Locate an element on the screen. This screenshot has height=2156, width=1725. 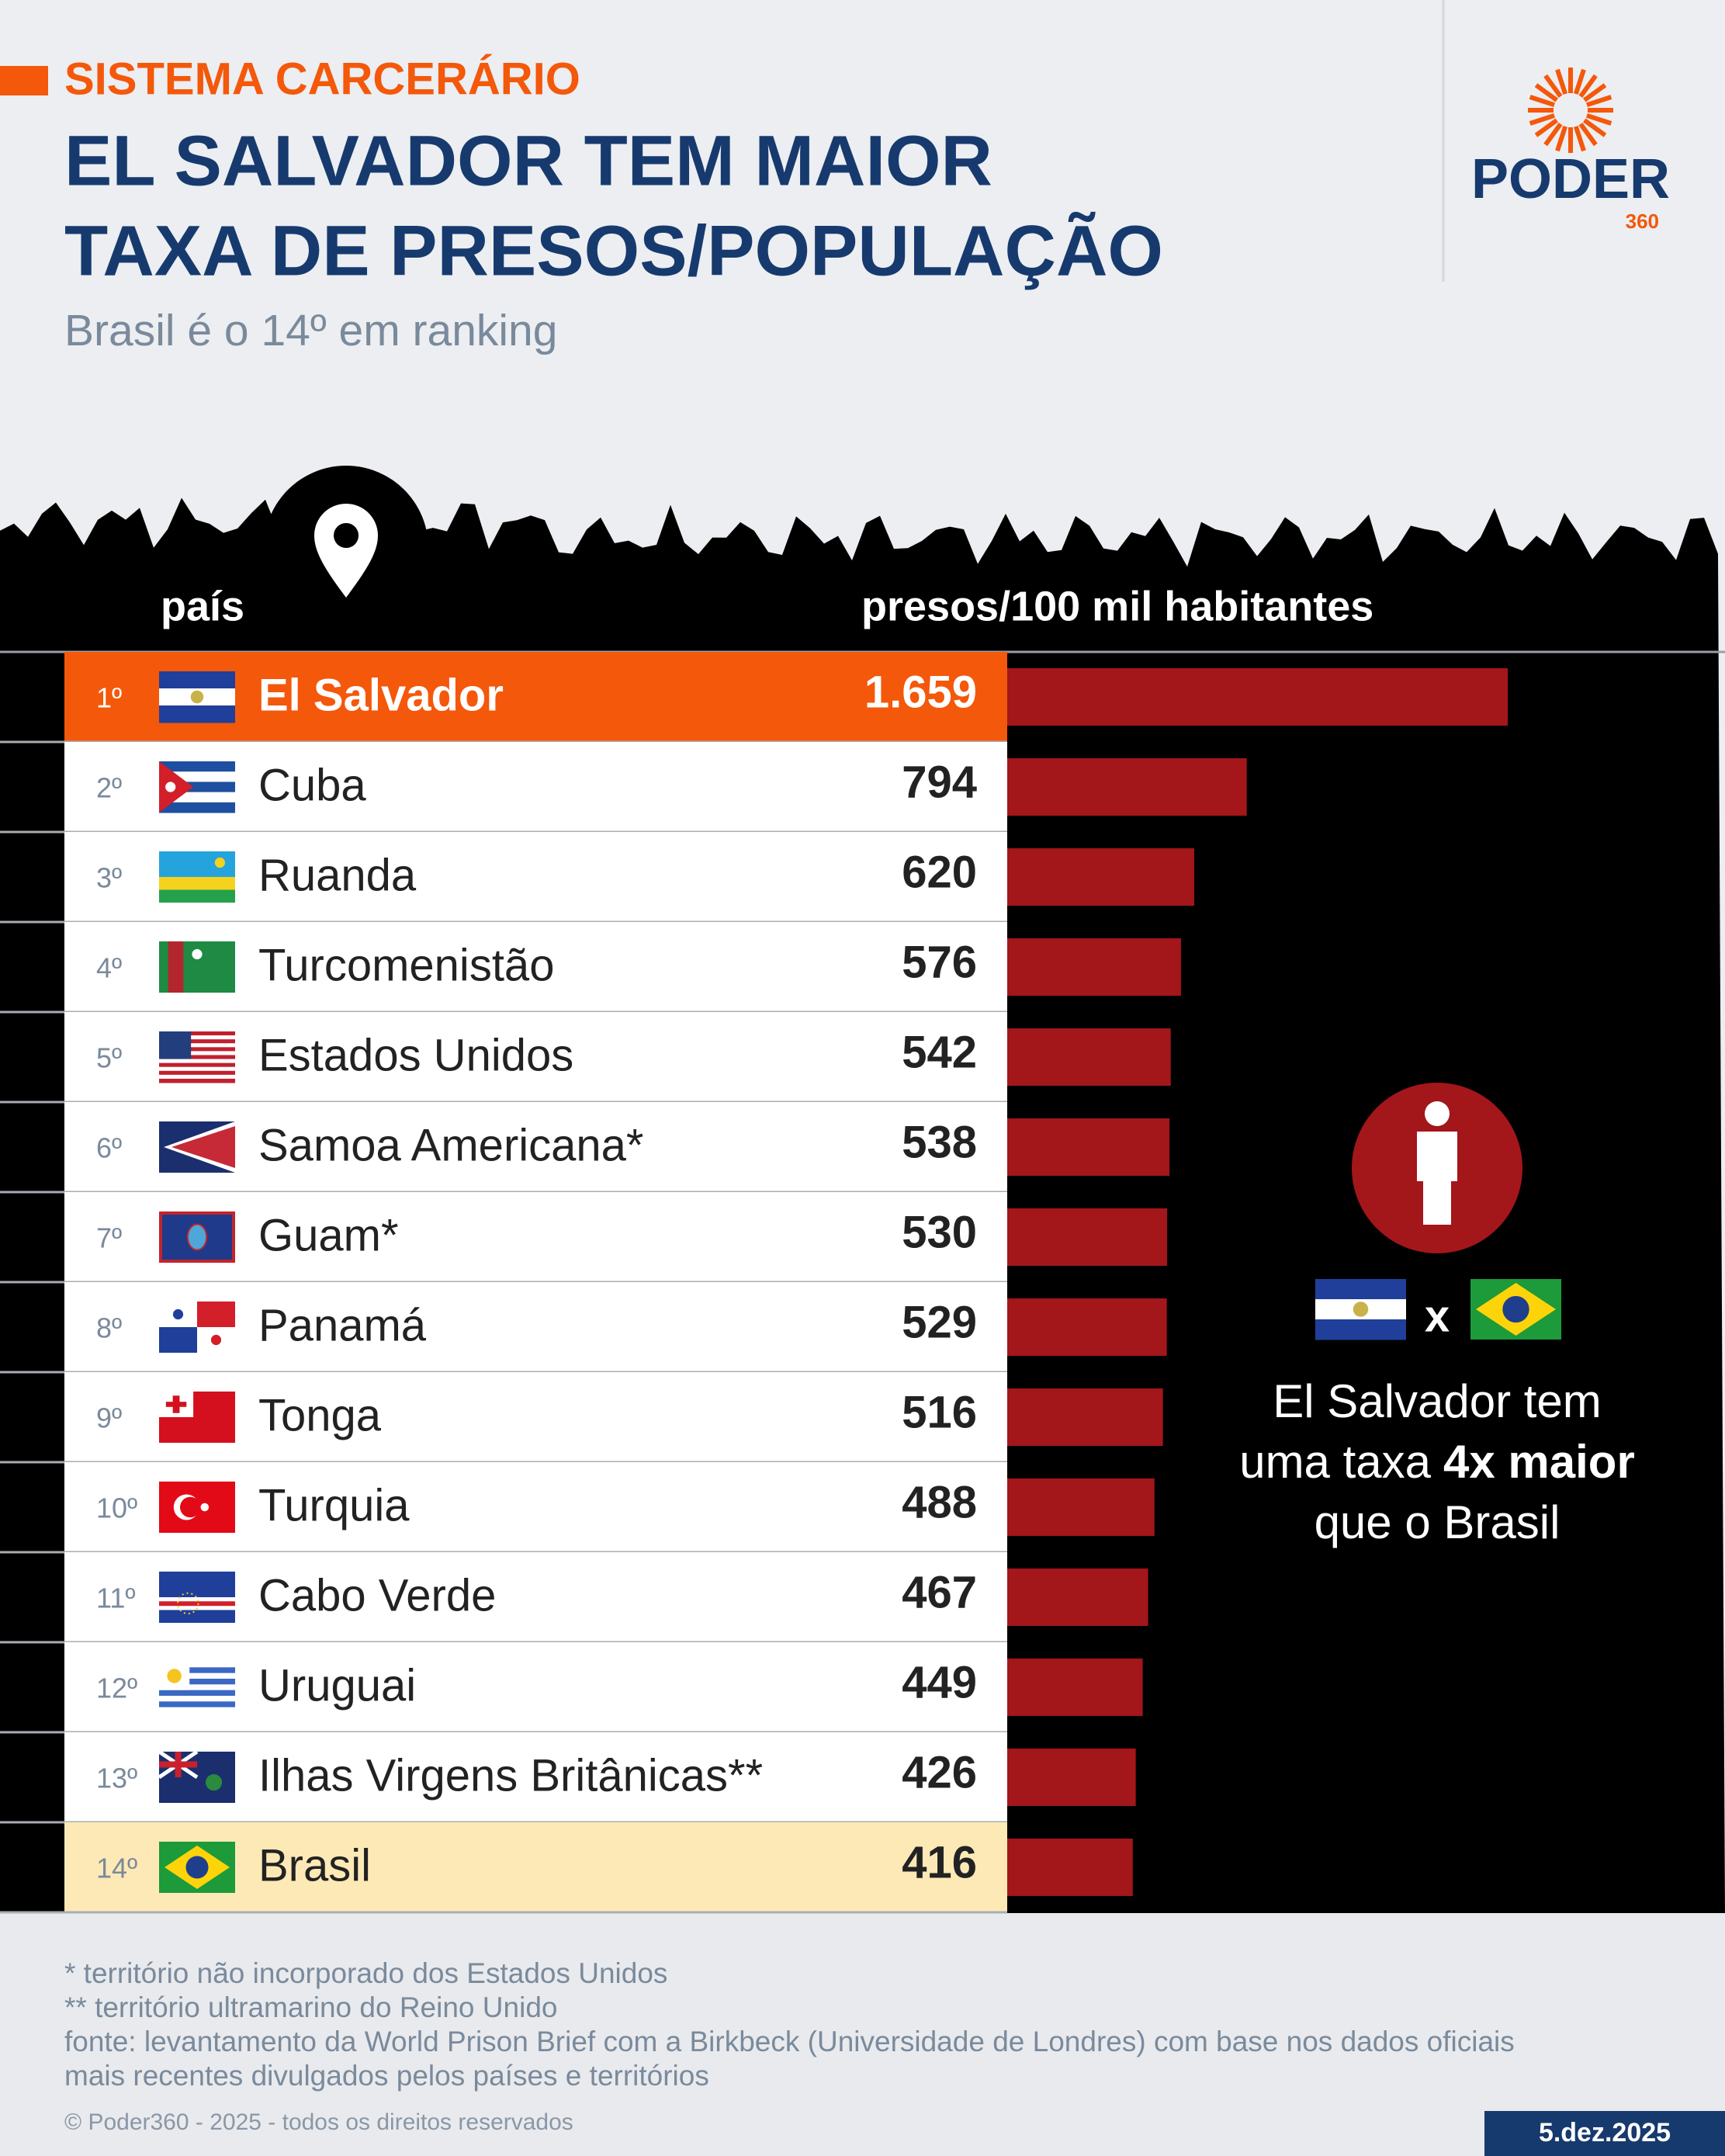
flag-cross is located at coordinates (176, 1404).